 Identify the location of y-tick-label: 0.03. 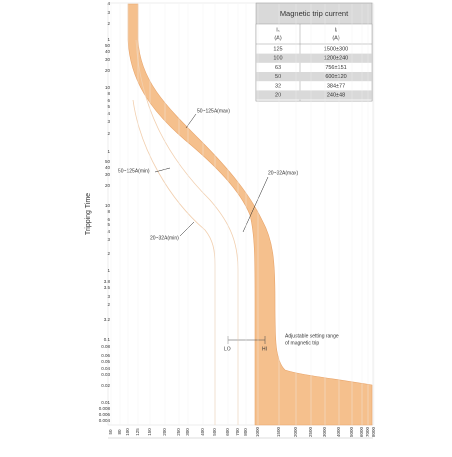
(105, 374).